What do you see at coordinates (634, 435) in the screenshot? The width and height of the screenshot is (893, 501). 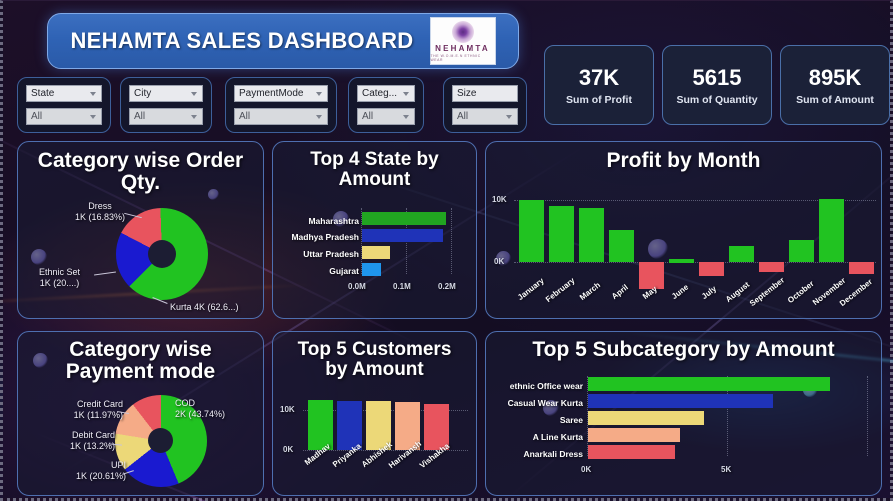 I see `bar-a-line-kurta` at bounding box center [634, 435].